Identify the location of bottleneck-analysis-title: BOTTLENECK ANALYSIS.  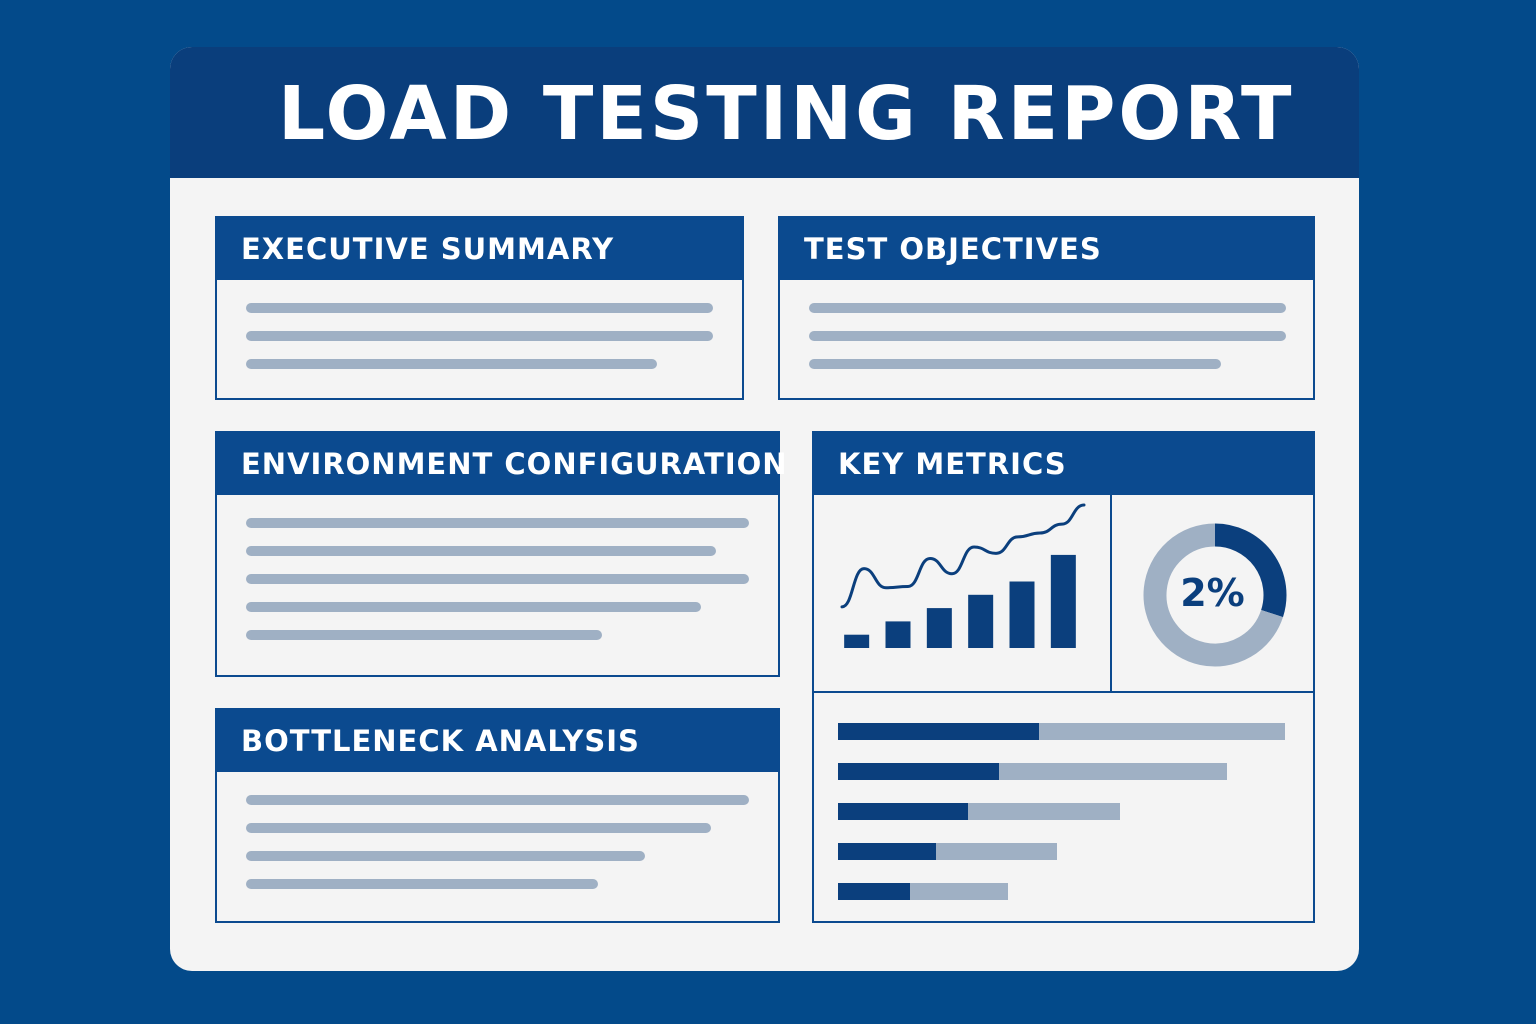
(440, 741).